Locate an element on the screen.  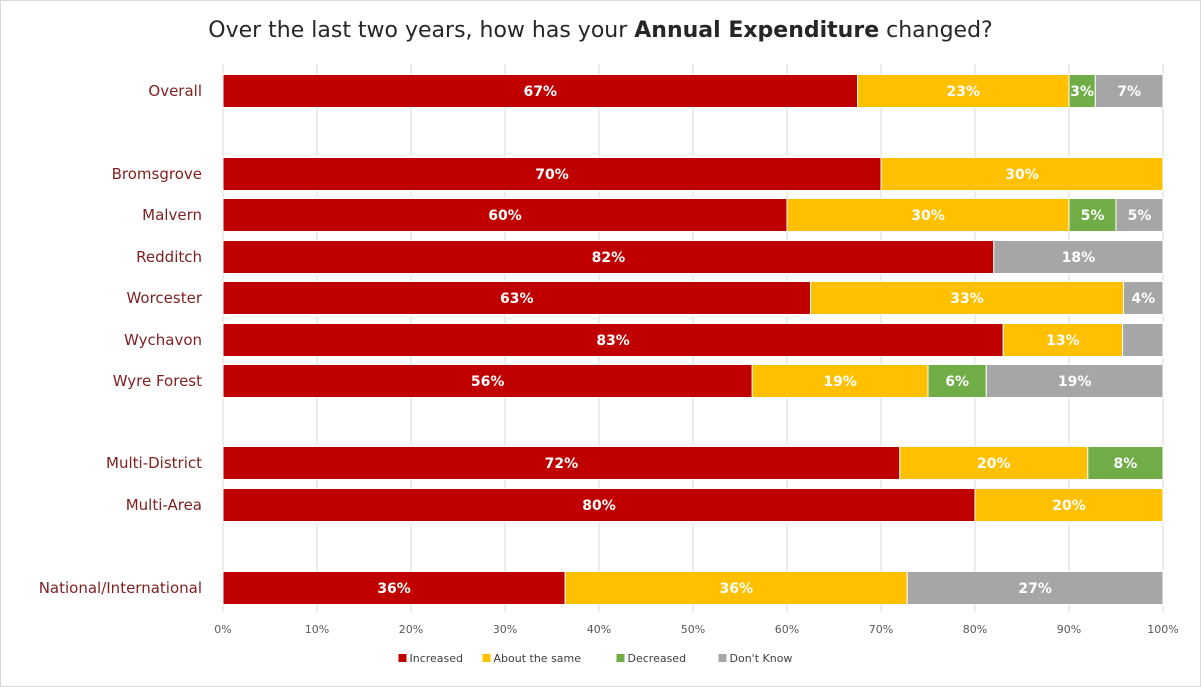
data-label: 27% is located at coordinates (1035, 589).